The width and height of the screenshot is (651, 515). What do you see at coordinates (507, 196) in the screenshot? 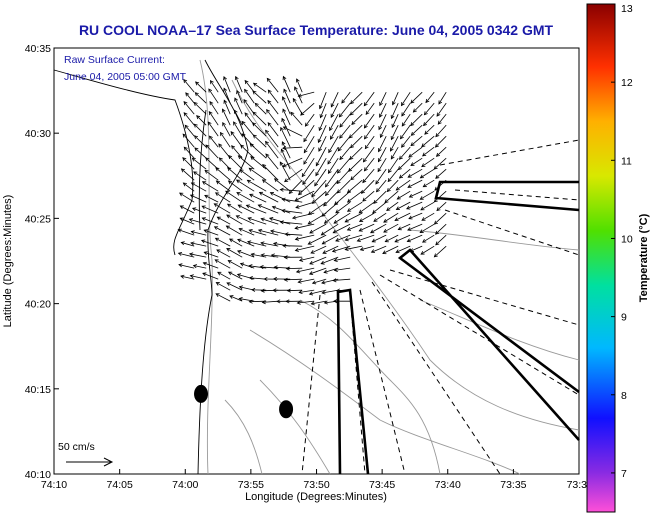
I see `sector-outline` at bounding box center [507, 196].